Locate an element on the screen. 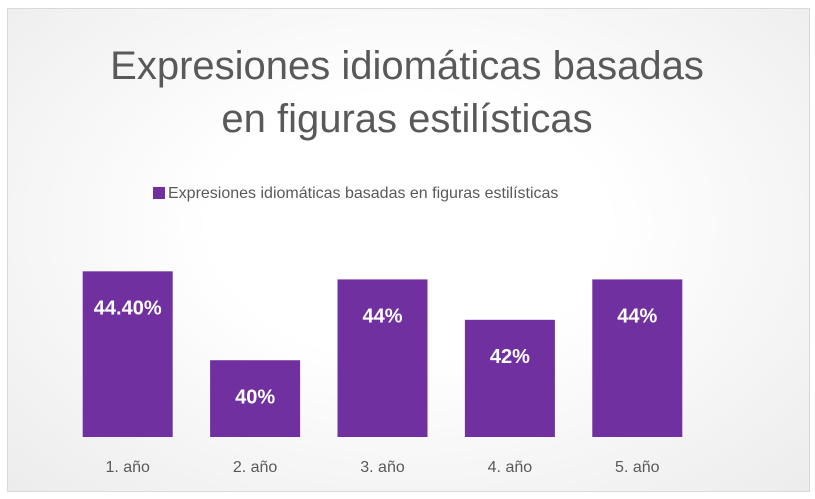 This screenshot has width=815, height=499. x-tick-label: 1. año is located at coordinates (127, 467).